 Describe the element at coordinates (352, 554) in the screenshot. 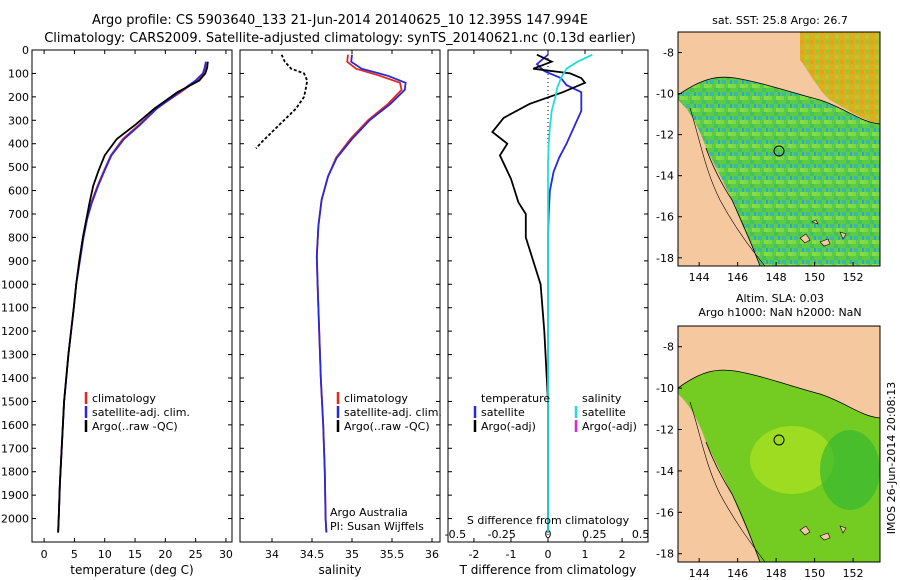

I see `x-tick-label: 35` at that location.